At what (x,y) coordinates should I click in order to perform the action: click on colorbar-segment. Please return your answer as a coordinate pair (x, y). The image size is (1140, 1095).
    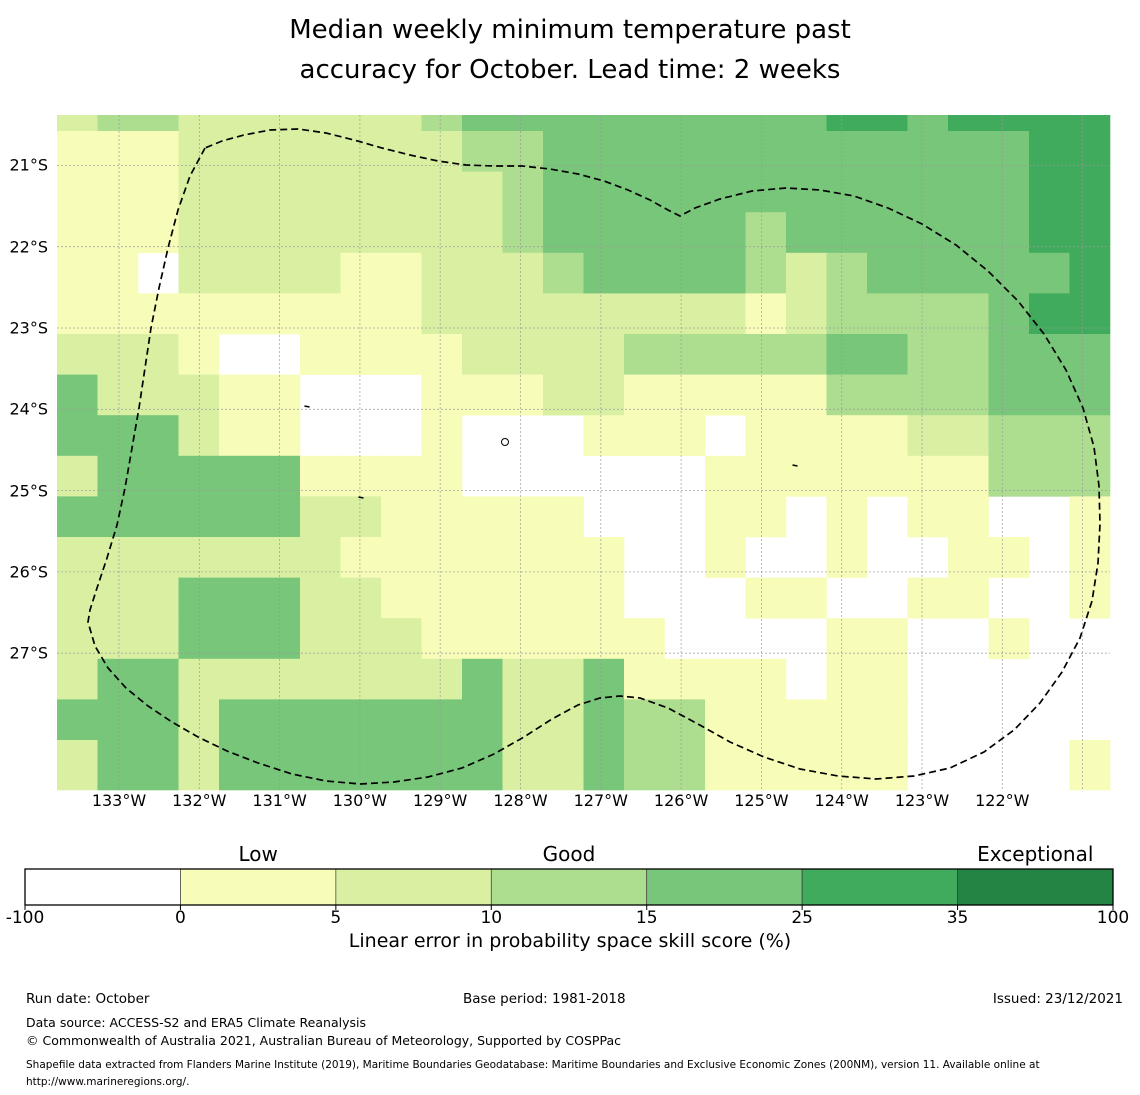
    Looking at the image, I should click on (413, 887).